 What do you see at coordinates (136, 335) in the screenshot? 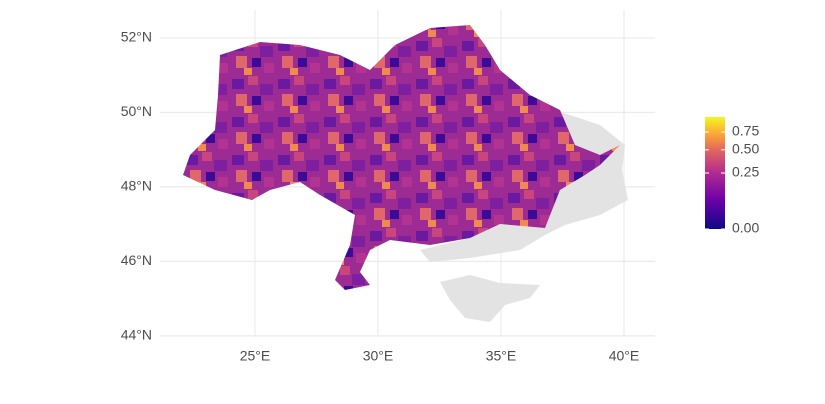
I see `y-tick-label: 44°N` at bounding box center [136, 335].